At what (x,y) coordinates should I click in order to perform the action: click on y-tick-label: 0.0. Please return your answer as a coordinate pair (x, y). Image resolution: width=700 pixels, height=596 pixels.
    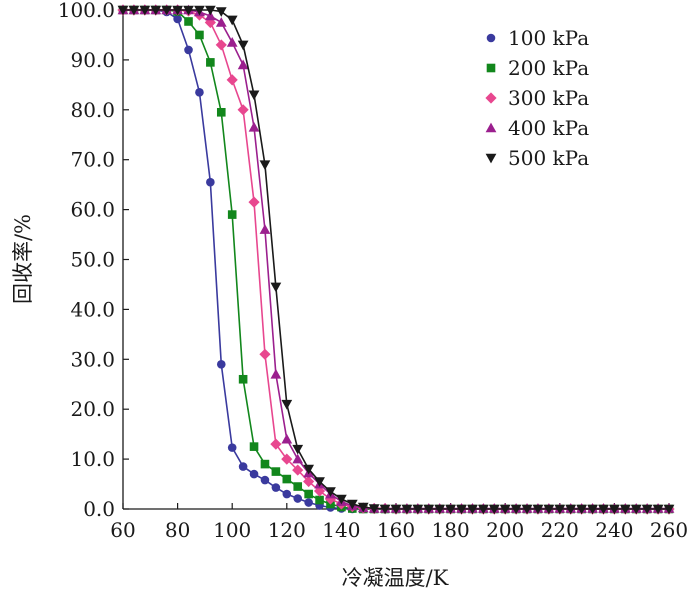
    Looking at the image, I should click on (99, 509).